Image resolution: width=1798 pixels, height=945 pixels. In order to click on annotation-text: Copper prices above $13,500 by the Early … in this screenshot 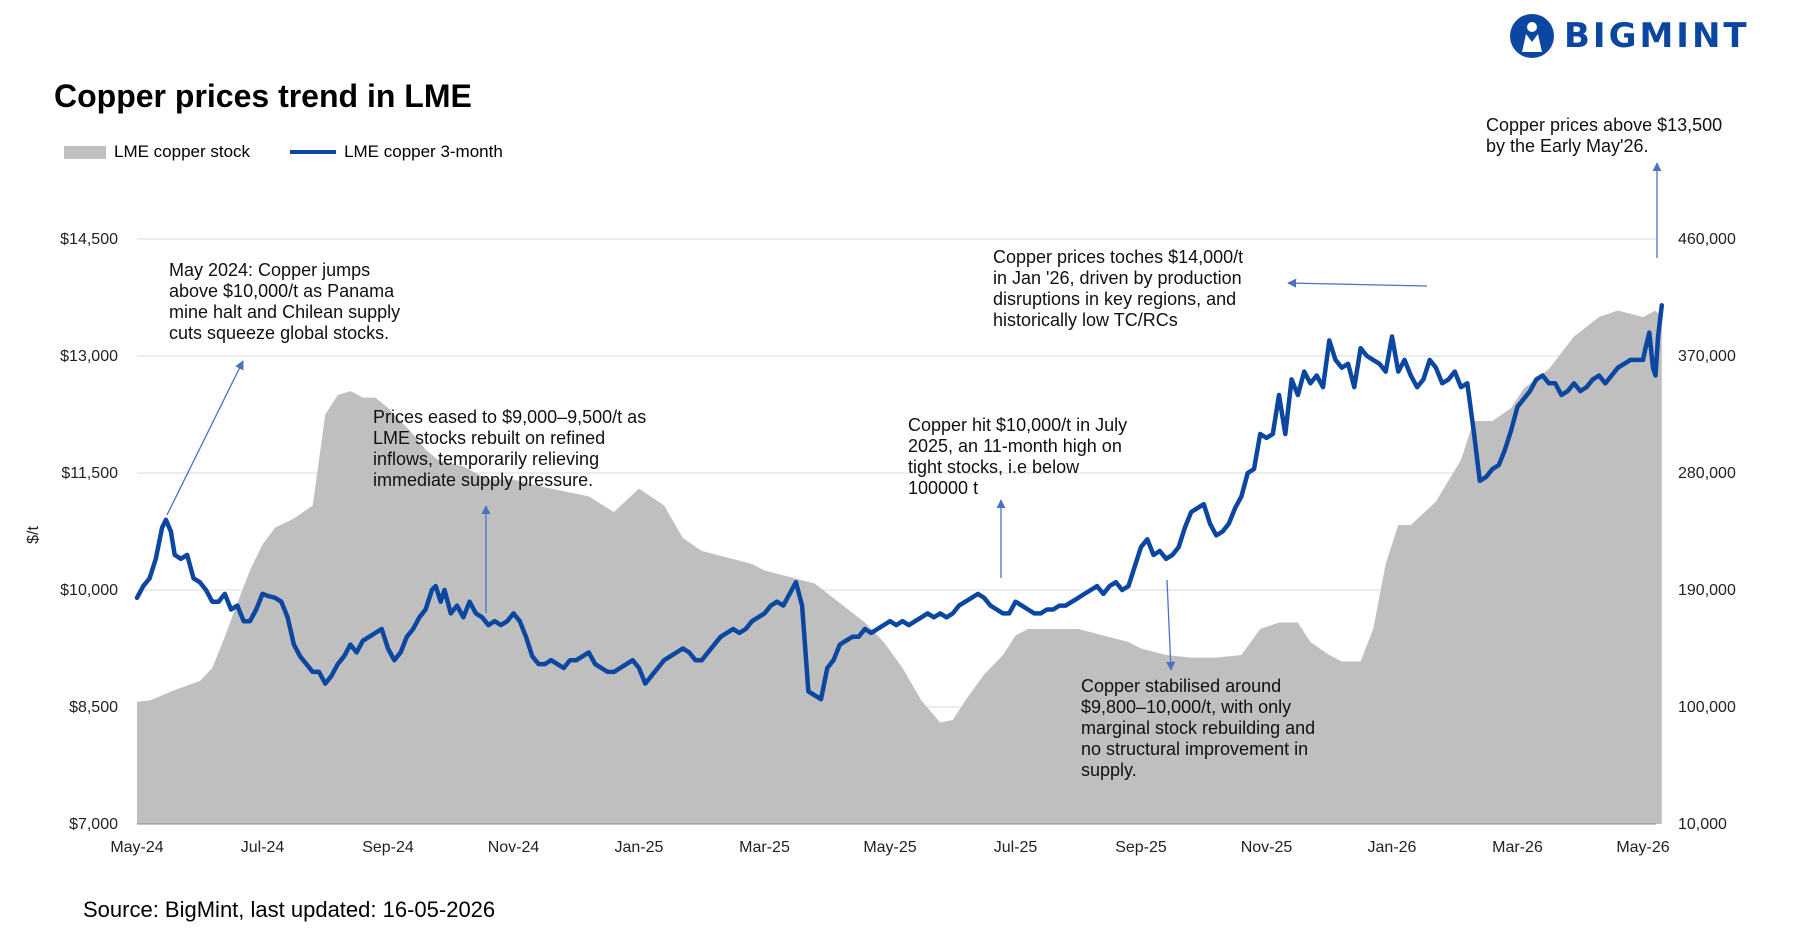, I will do `click(1604, 135)`.